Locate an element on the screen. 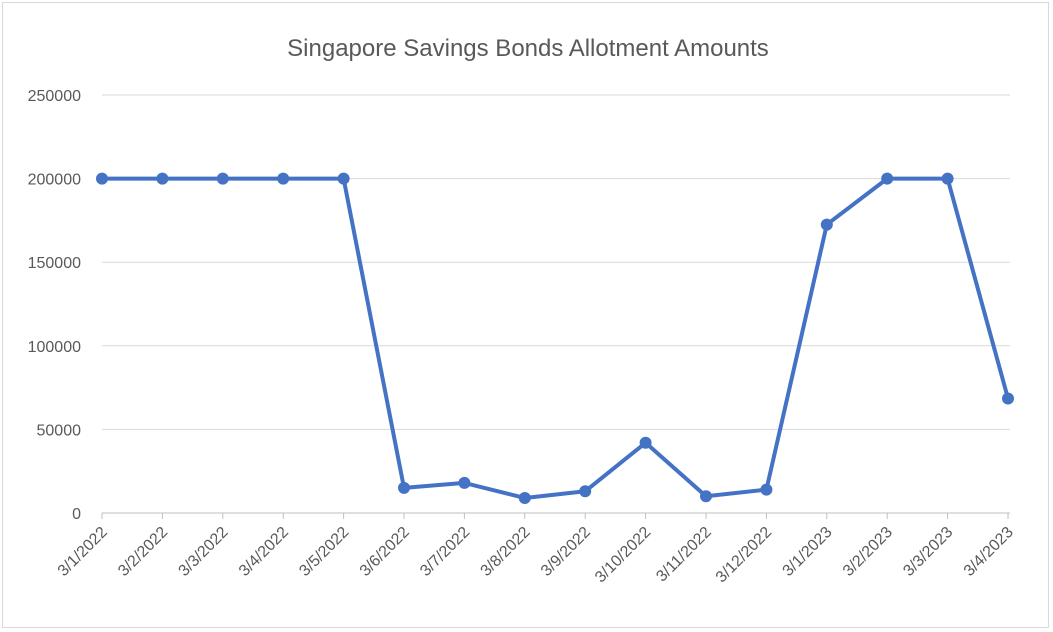 This screenshot has height=632, width=1053. x-tick-label: 3/2/2023 is located at coordinates (868, 552).